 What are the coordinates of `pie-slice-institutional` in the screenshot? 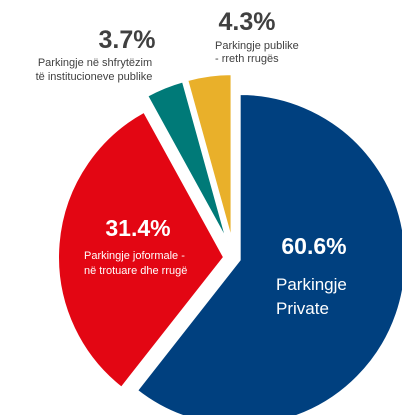 It's located at (187, 161).